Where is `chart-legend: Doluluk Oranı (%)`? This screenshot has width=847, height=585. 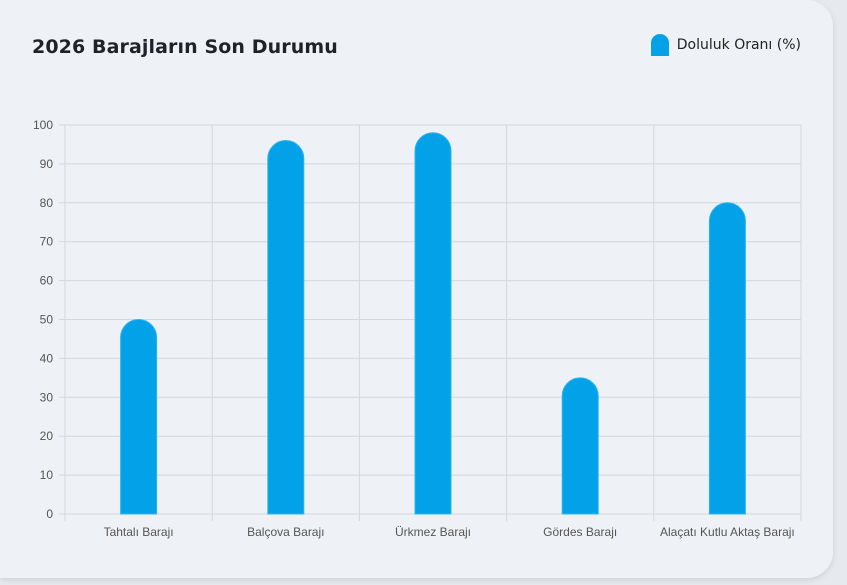 chart-legend: Doluluk Oranı (%) is located at coordinates (725, 45).